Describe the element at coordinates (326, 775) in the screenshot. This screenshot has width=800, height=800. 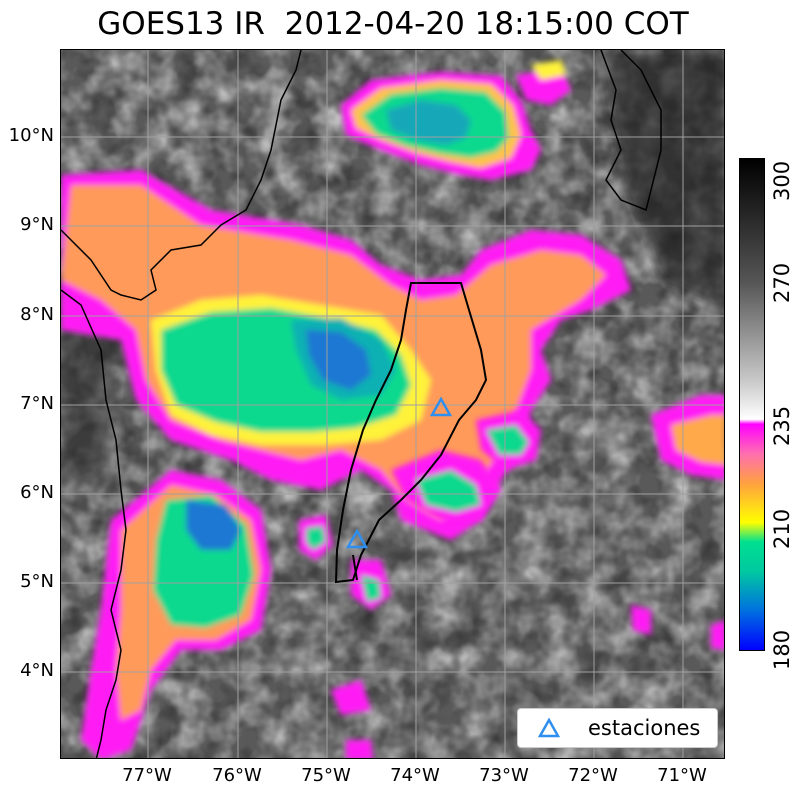
I see `lon-label-75w: 75°W` at that location.